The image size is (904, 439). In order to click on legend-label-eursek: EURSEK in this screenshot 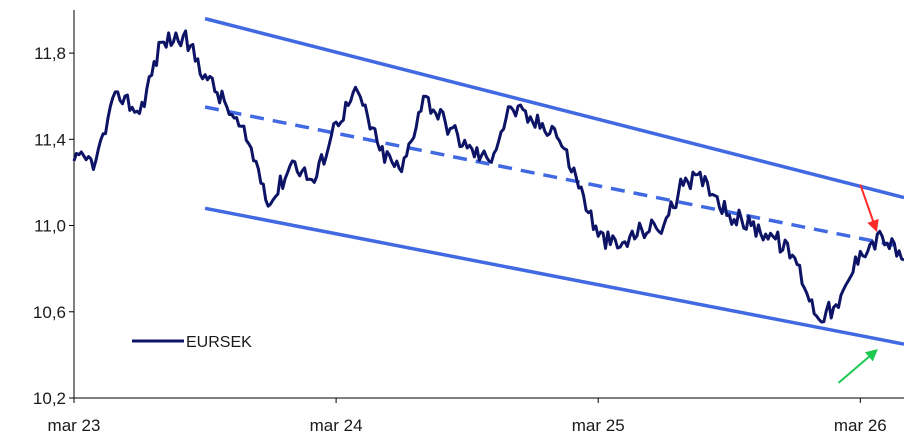, I will do `click(219, 342)`.